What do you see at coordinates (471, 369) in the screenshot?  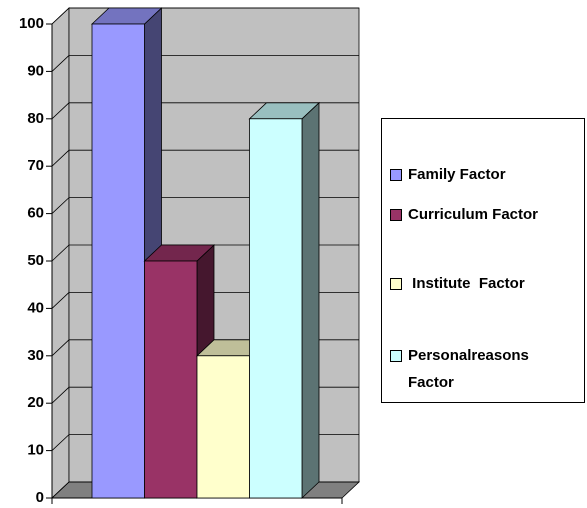 I see `legend-label: Personalreasons Factor` at bounding box center [471, 369].